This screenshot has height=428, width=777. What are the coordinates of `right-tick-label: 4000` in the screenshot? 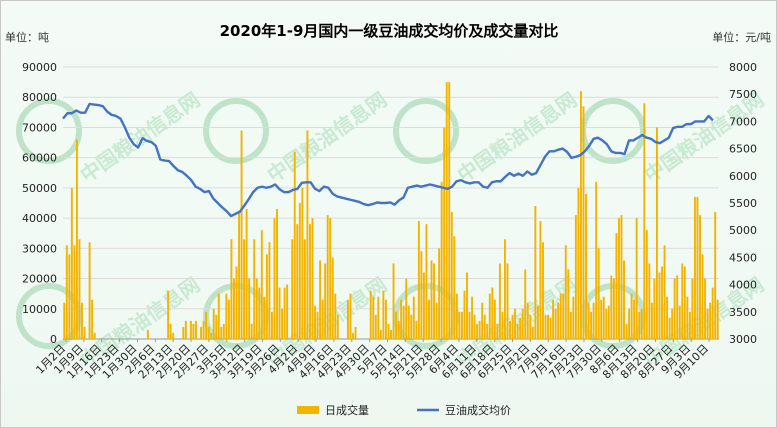 It's located at (743, 285).